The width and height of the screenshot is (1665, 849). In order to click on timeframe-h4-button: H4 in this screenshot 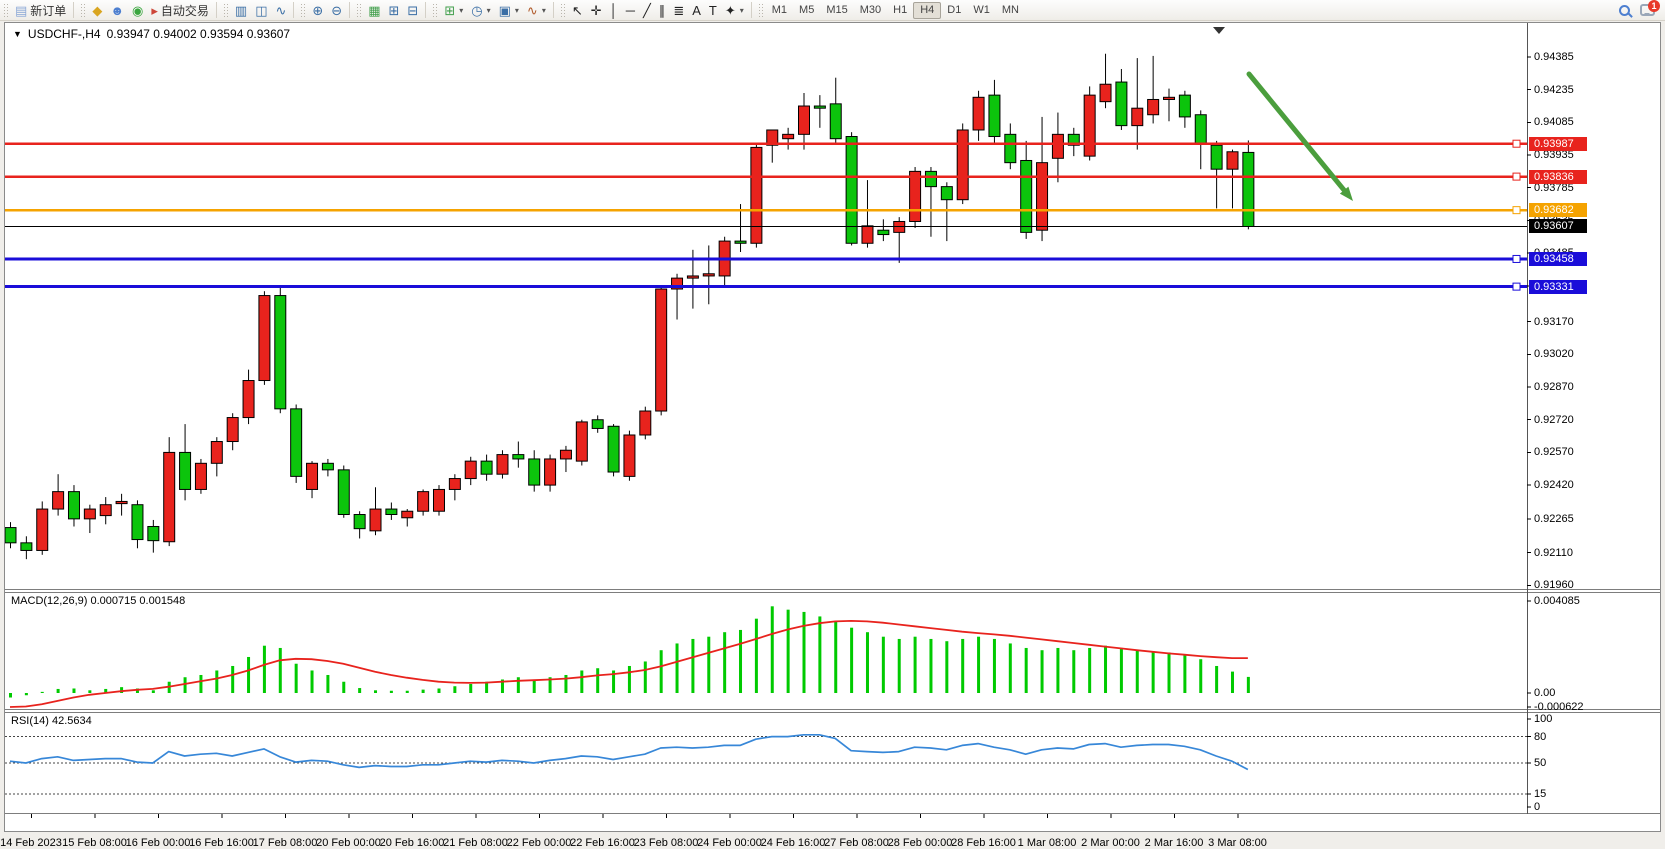, I will do `click(927, 10)`.